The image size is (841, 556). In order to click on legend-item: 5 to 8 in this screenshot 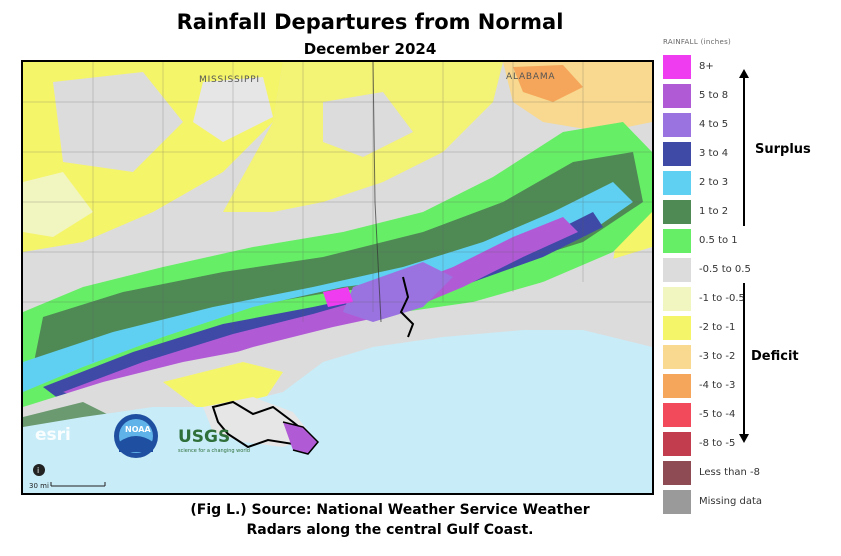, I will do `click(752, 97)`.